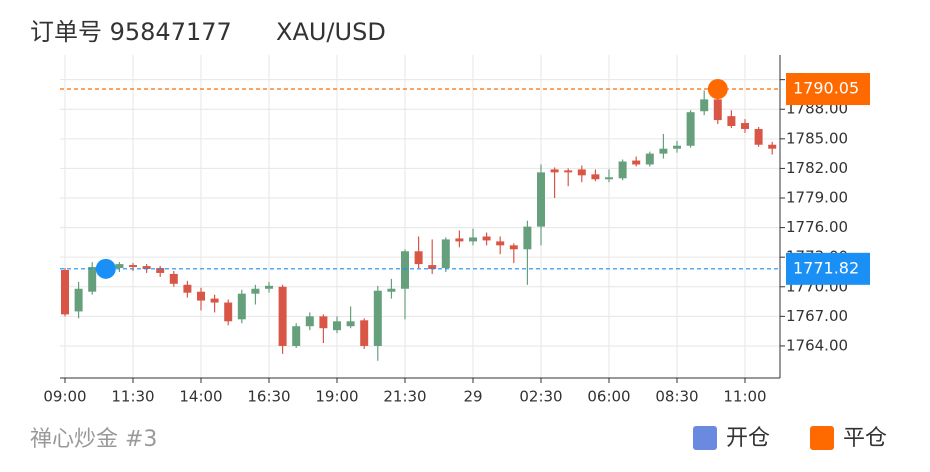 Image resolution: width=930 pixels, height=472 pixels. Describe the element at coordinates (817, 345) in the screenshot. I see `y-tick-label: 1764.00` at that location.